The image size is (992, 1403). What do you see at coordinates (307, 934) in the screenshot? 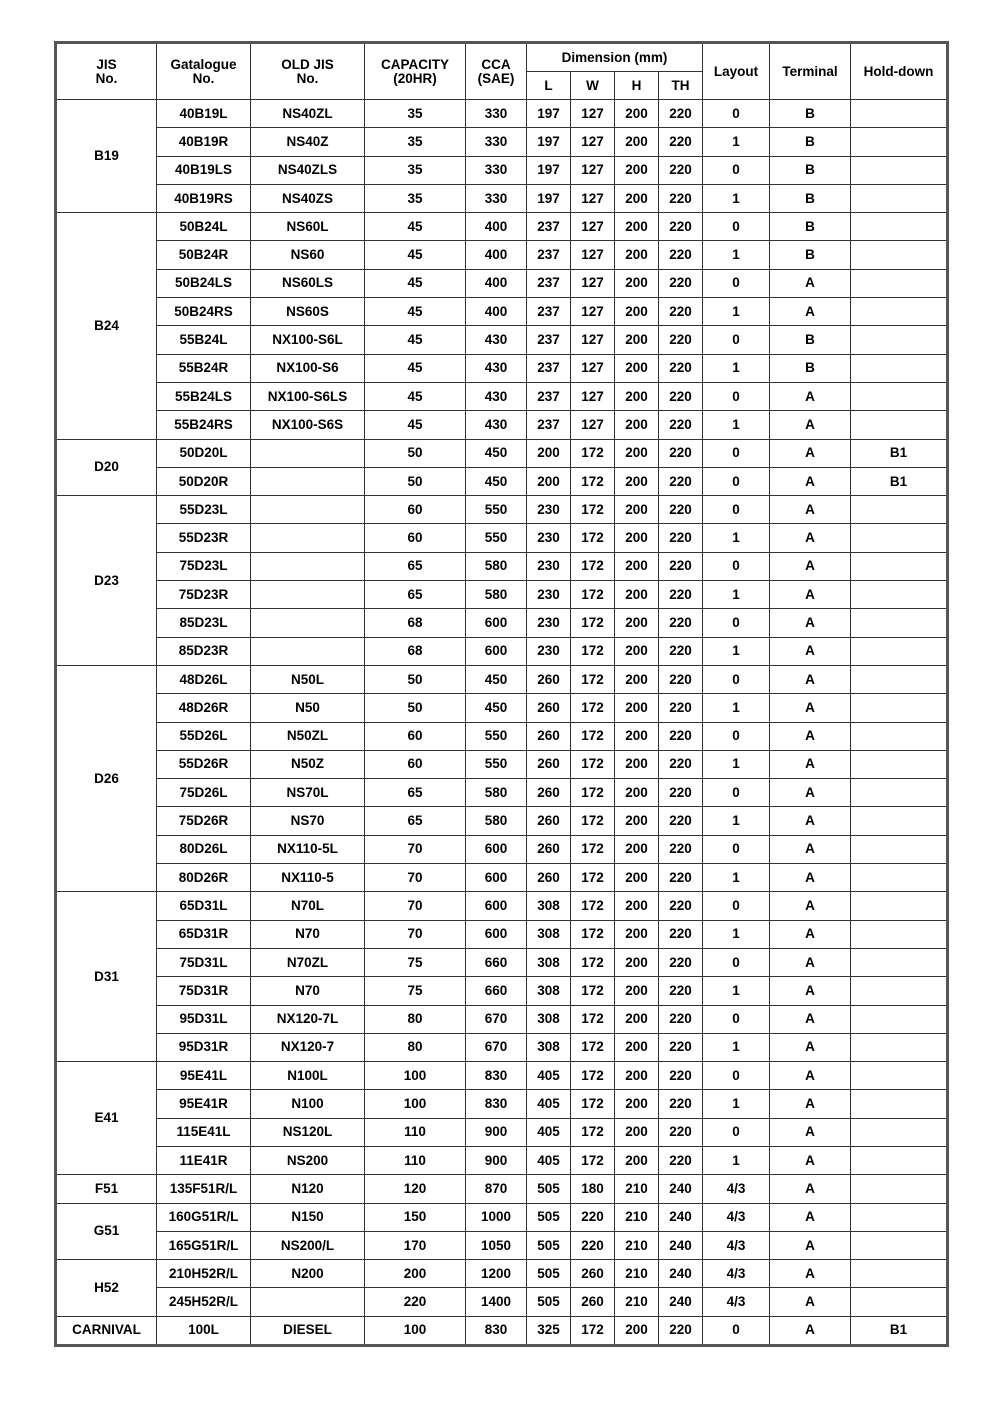
I see `cell-old-jis-no: N70` at bounding box center [307, 934].